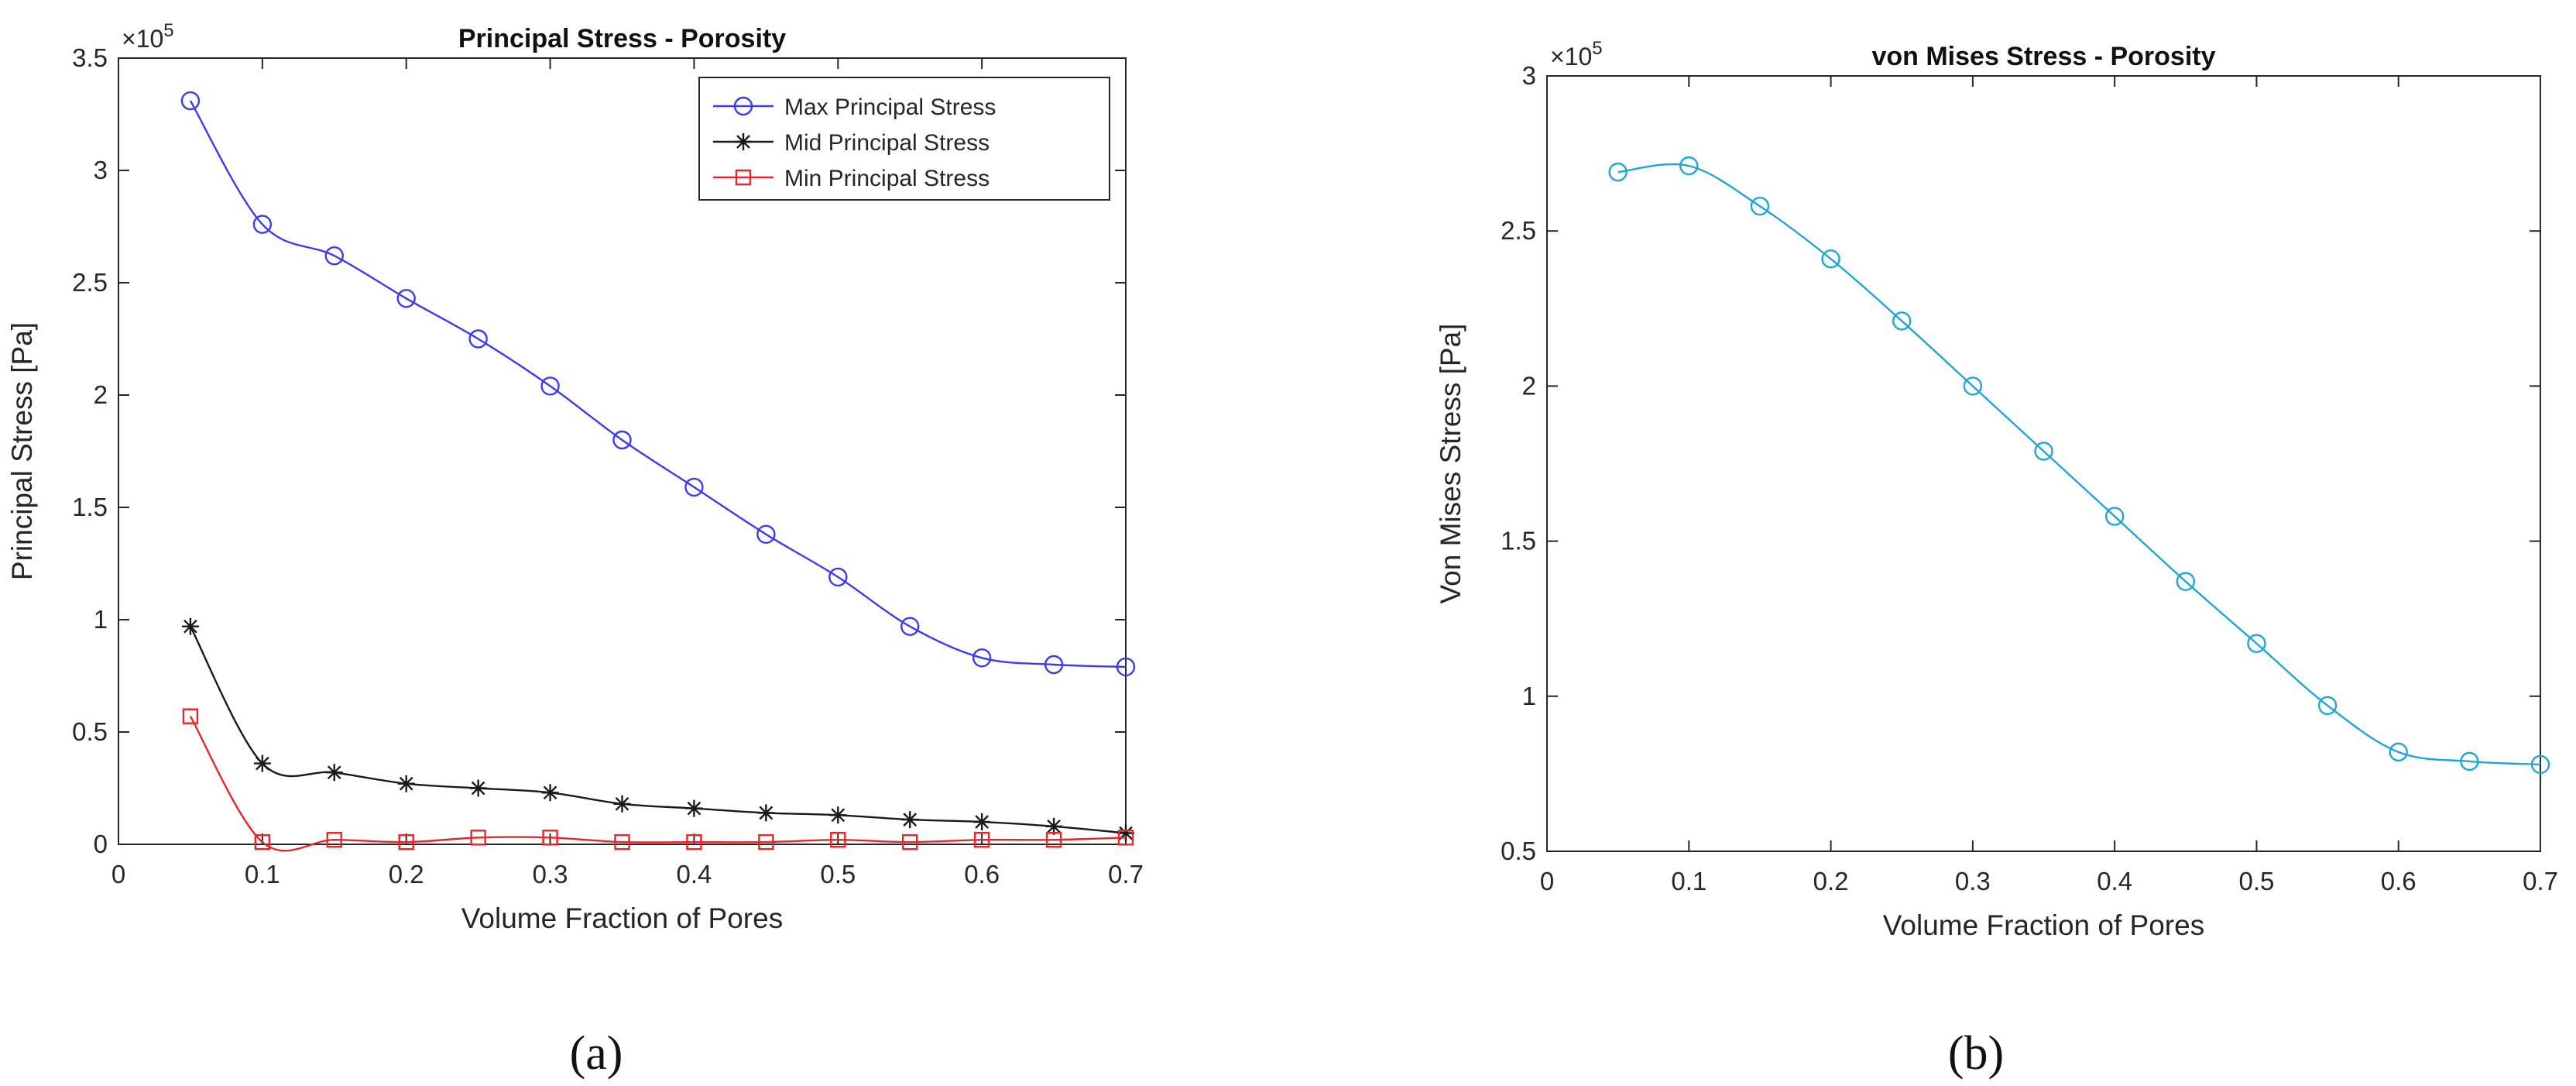  I want to click on series-line, so click(658, 730).